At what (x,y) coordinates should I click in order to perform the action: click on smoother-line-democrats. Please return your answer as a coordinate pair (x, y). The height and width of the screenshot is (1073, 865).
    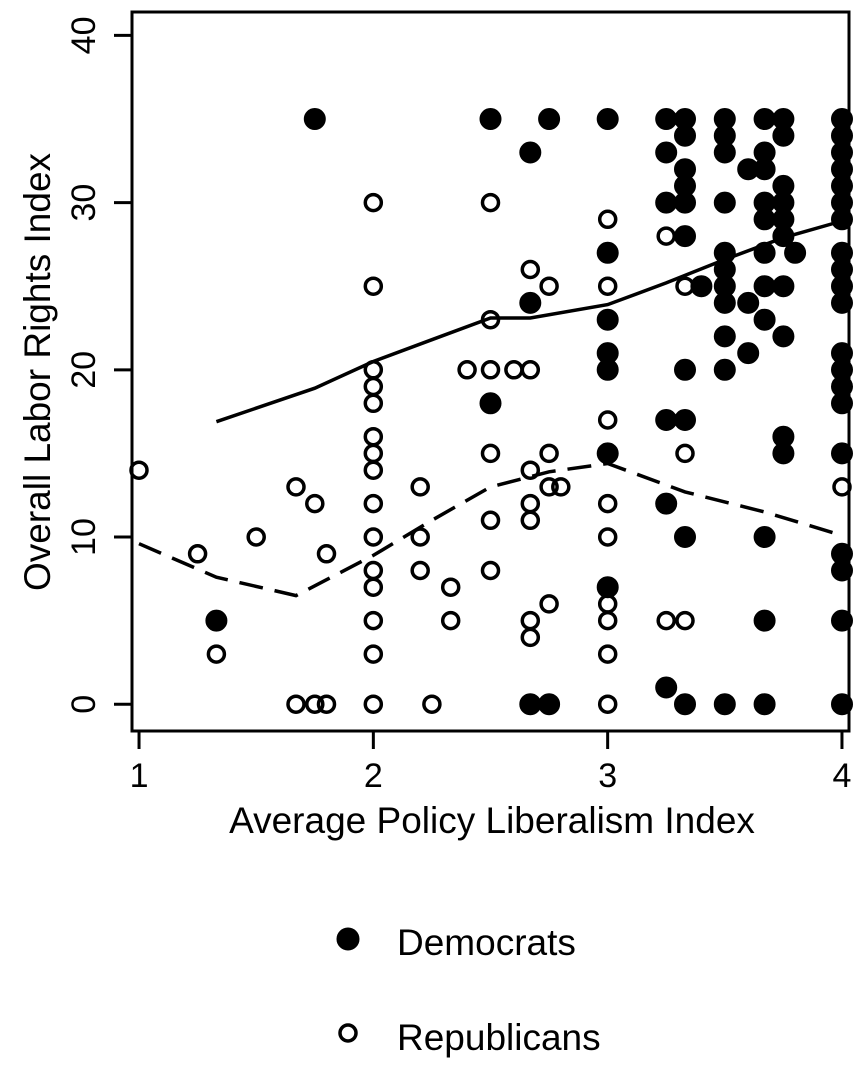
    Looking at the image, I should click on (529, 321).